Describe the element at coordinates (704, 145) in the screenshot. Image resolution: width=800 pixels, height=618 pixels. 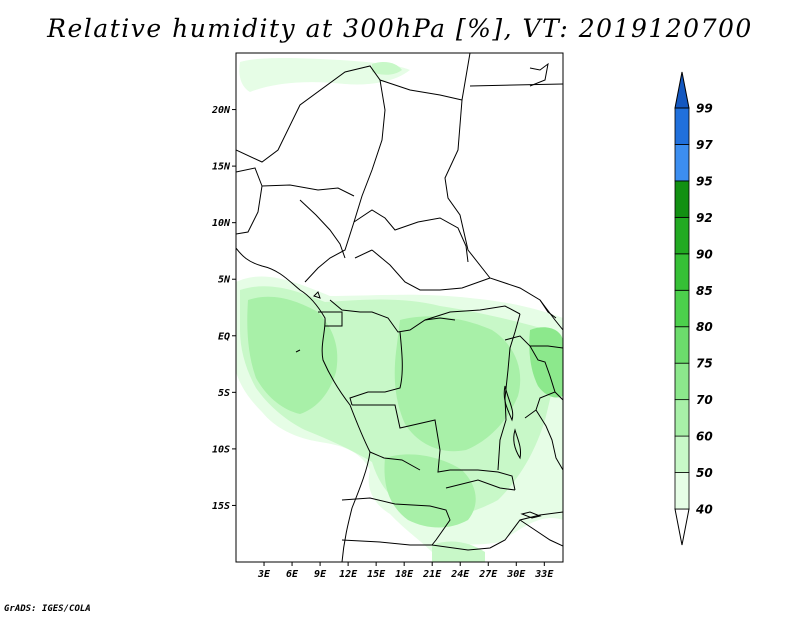
I see `colorbar-label: 97` at that location.